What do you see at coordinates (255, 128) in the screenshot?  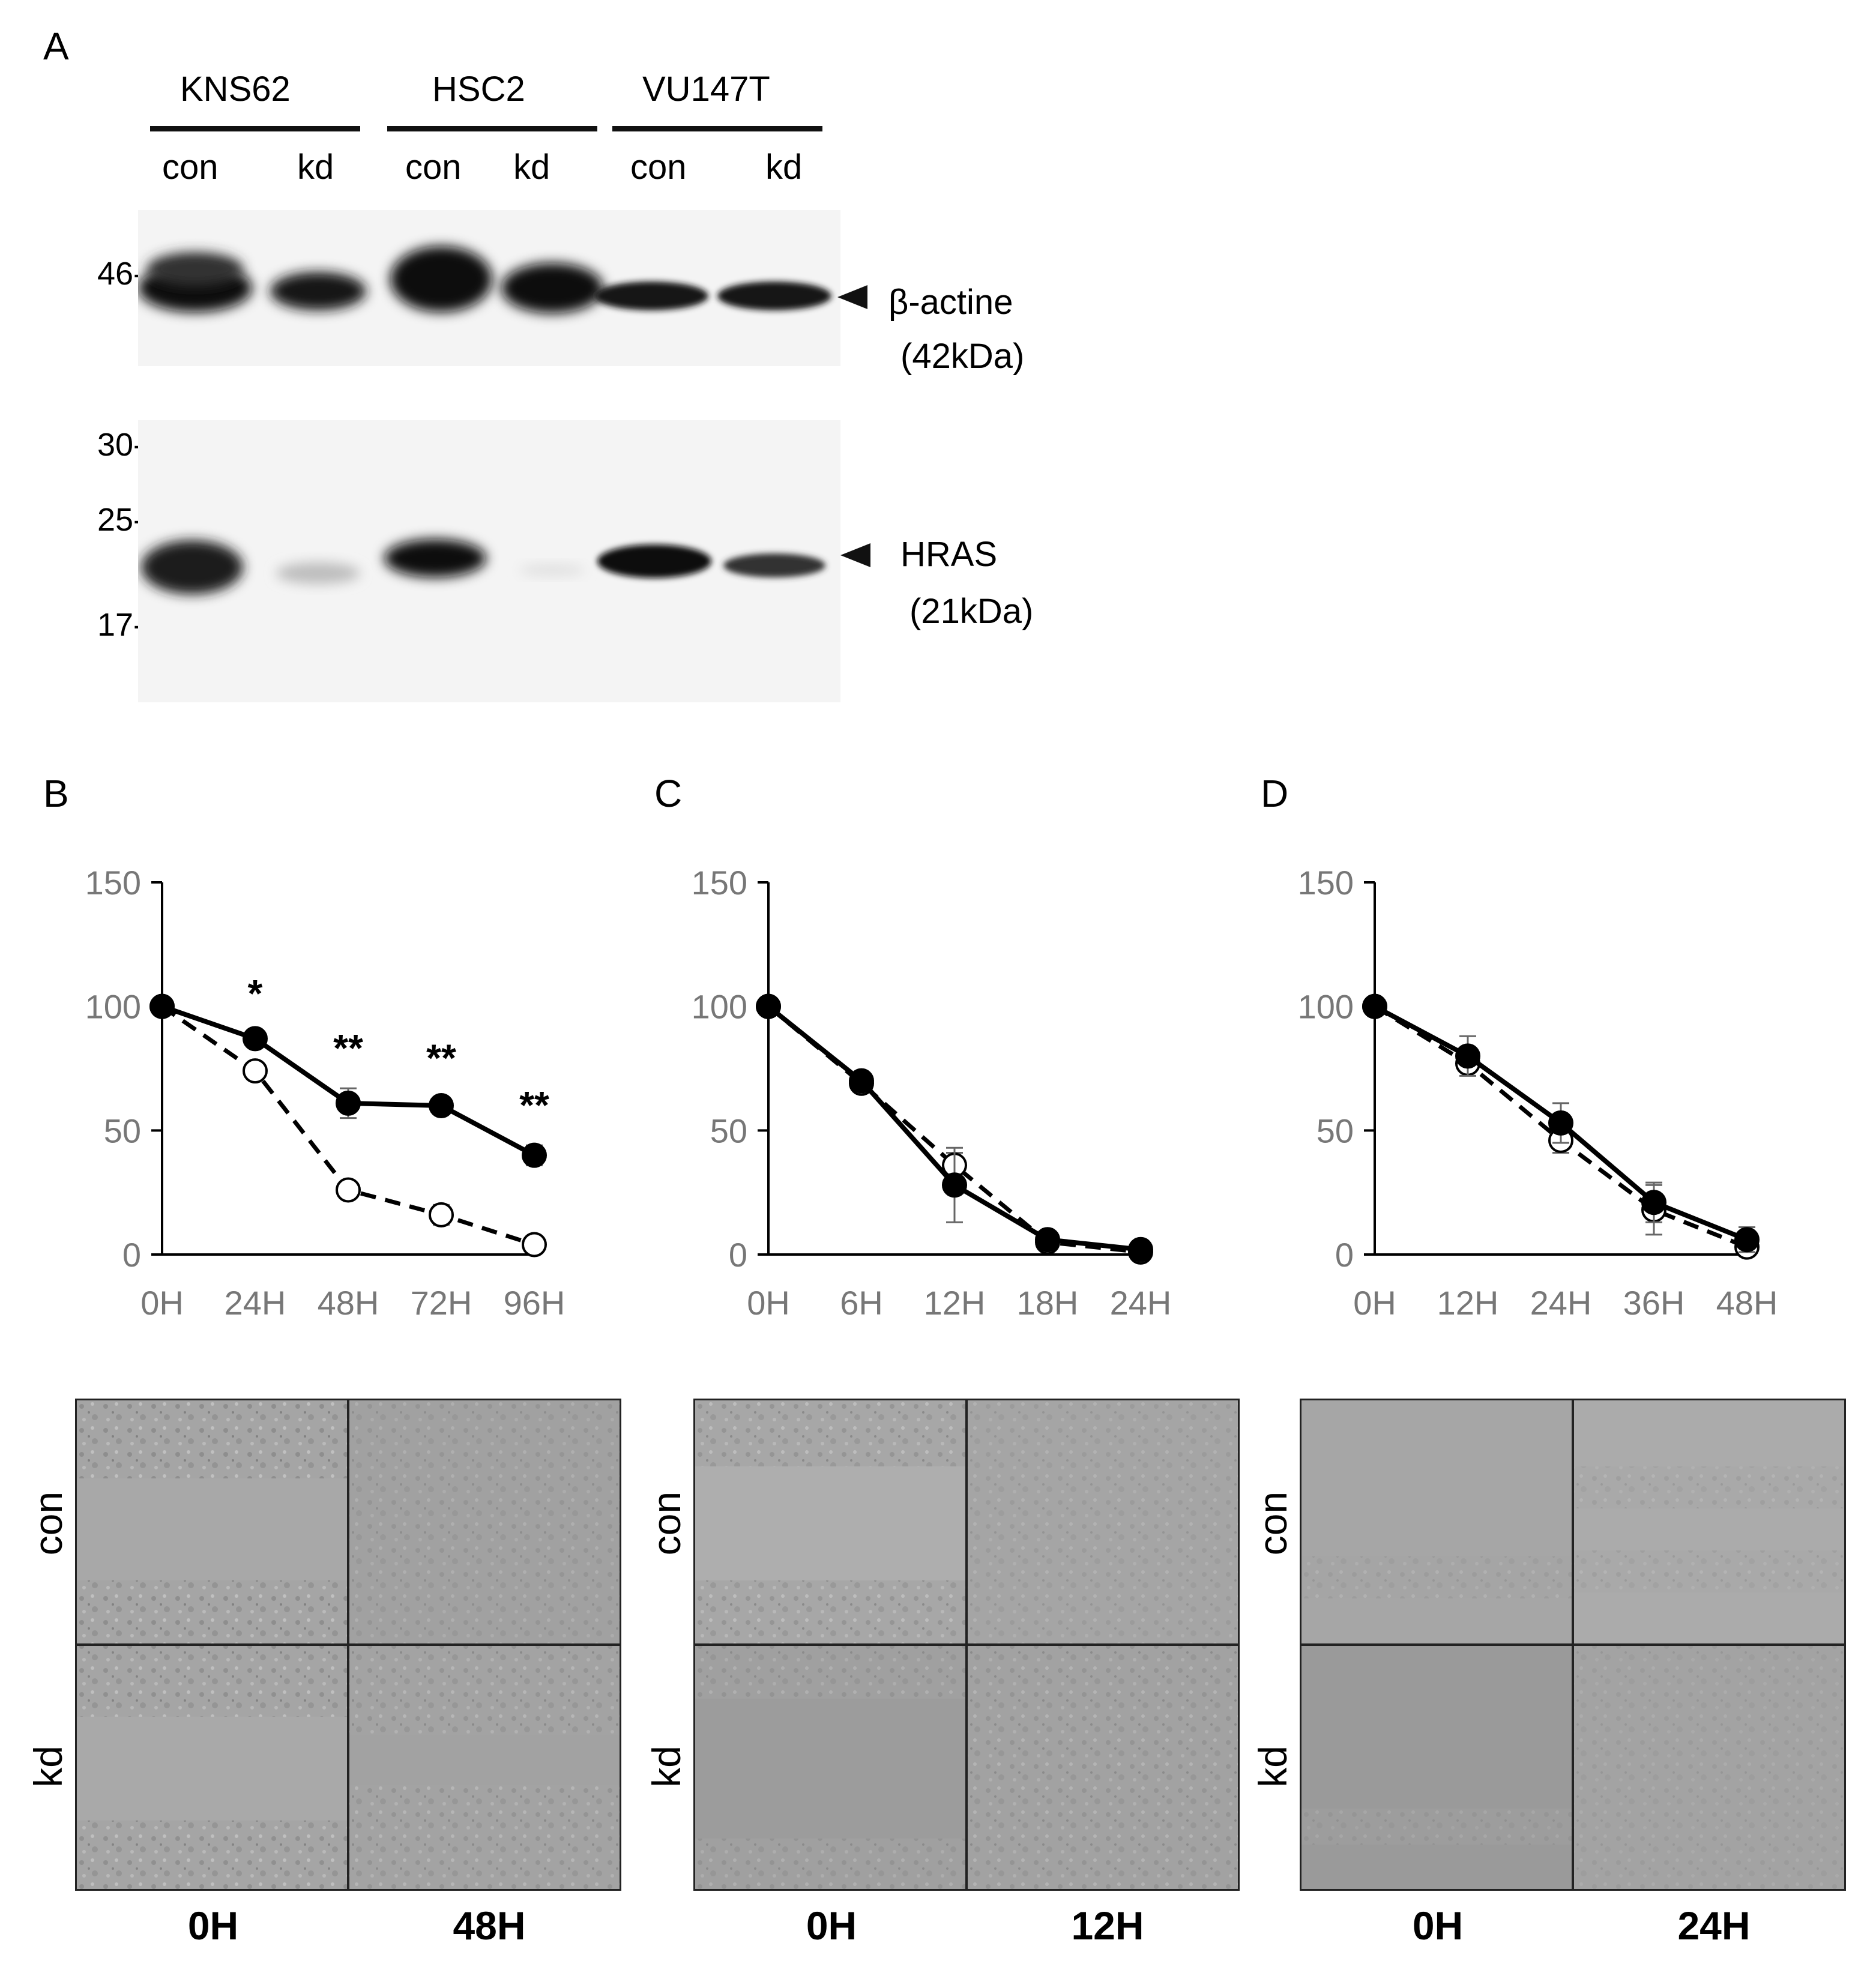 I see `cell-line-bar-kns62` at bounding box center [255, 128].